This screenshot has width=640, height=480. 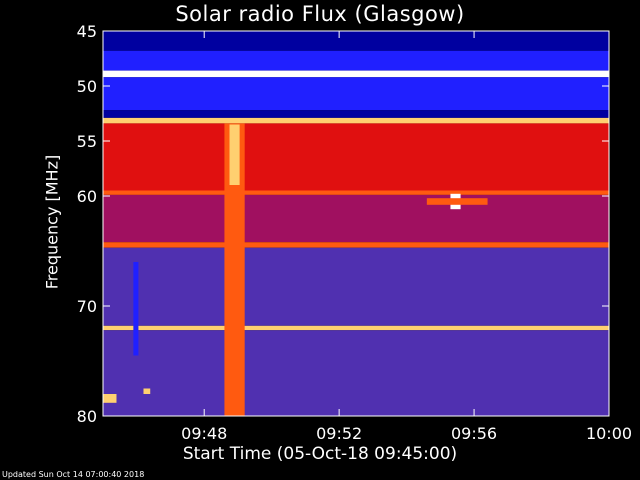 What do you see at coordinates (320, 454) in the screenshot?
I see `x-axis-label: Start Time (05-Oct-18 09:45:00)` at bounding box center [320, 454].